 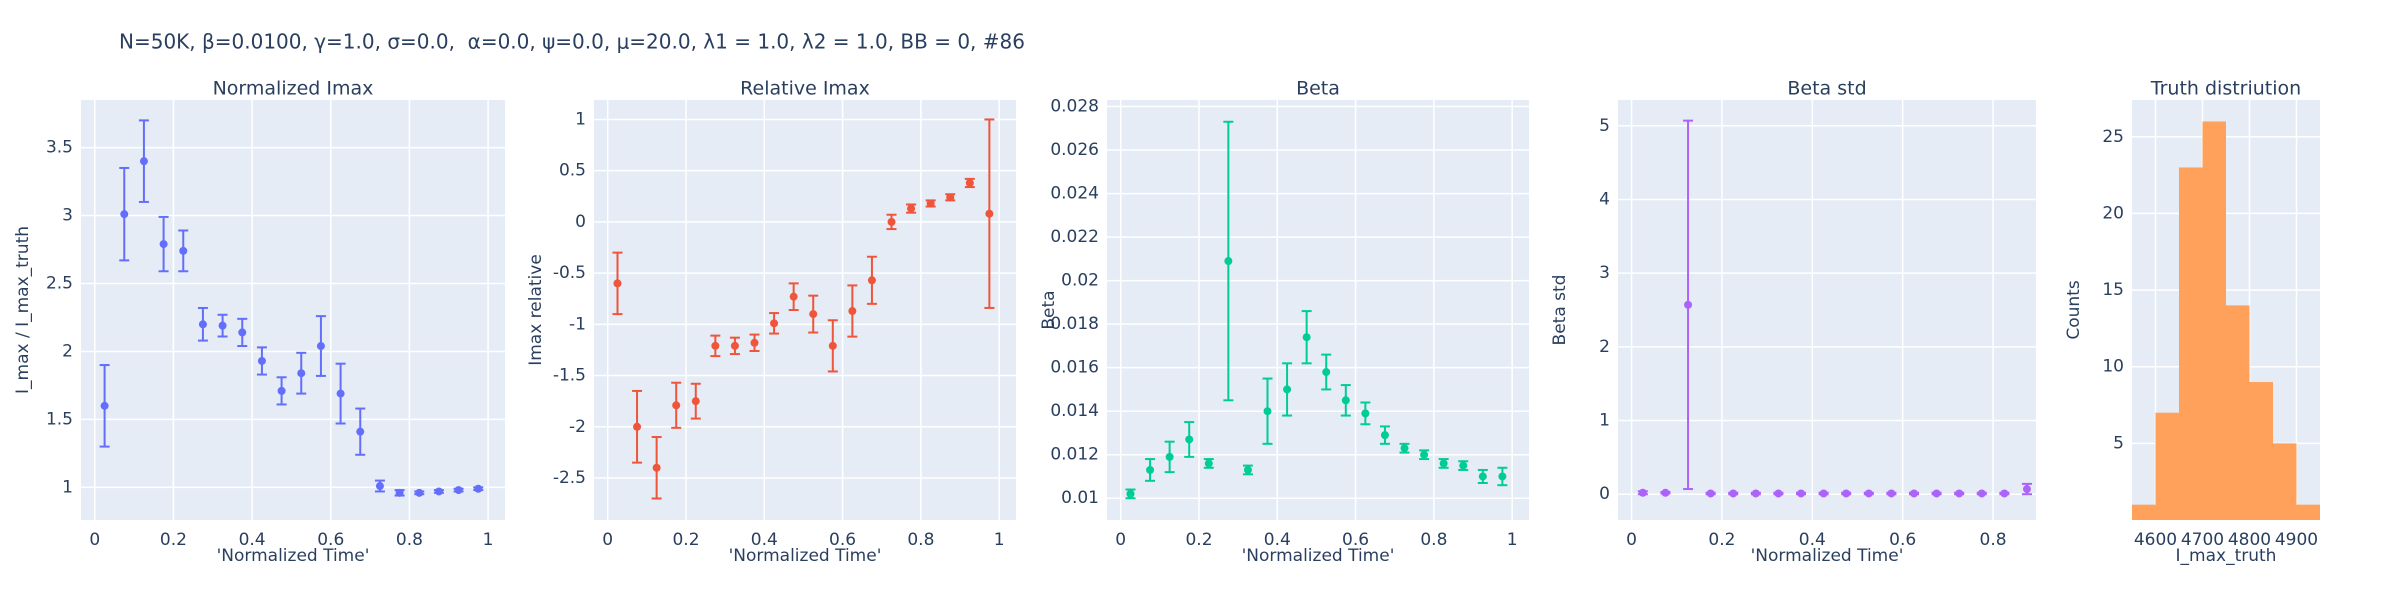 What do you see at coordinates (293, 89) in the screenshot?
I see `subplot-title: Normalized Imax` at bounding box center [293, 89].